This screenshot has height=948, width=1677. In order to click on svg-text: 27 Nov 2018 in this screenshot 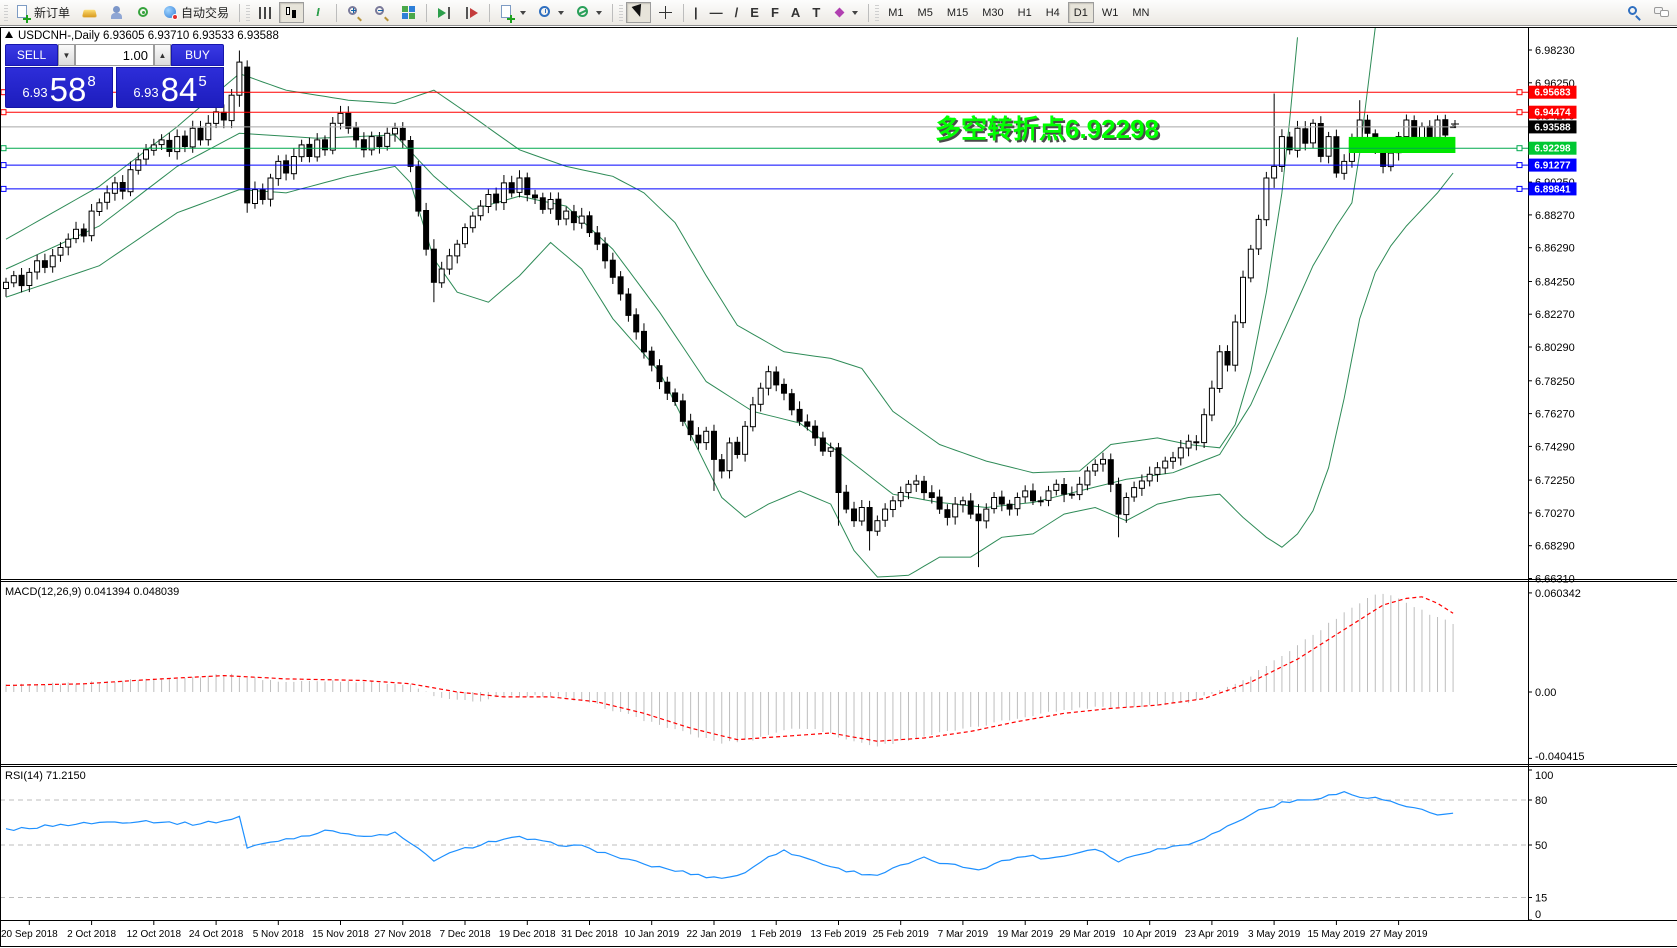, I will do `click(402, 934)`.